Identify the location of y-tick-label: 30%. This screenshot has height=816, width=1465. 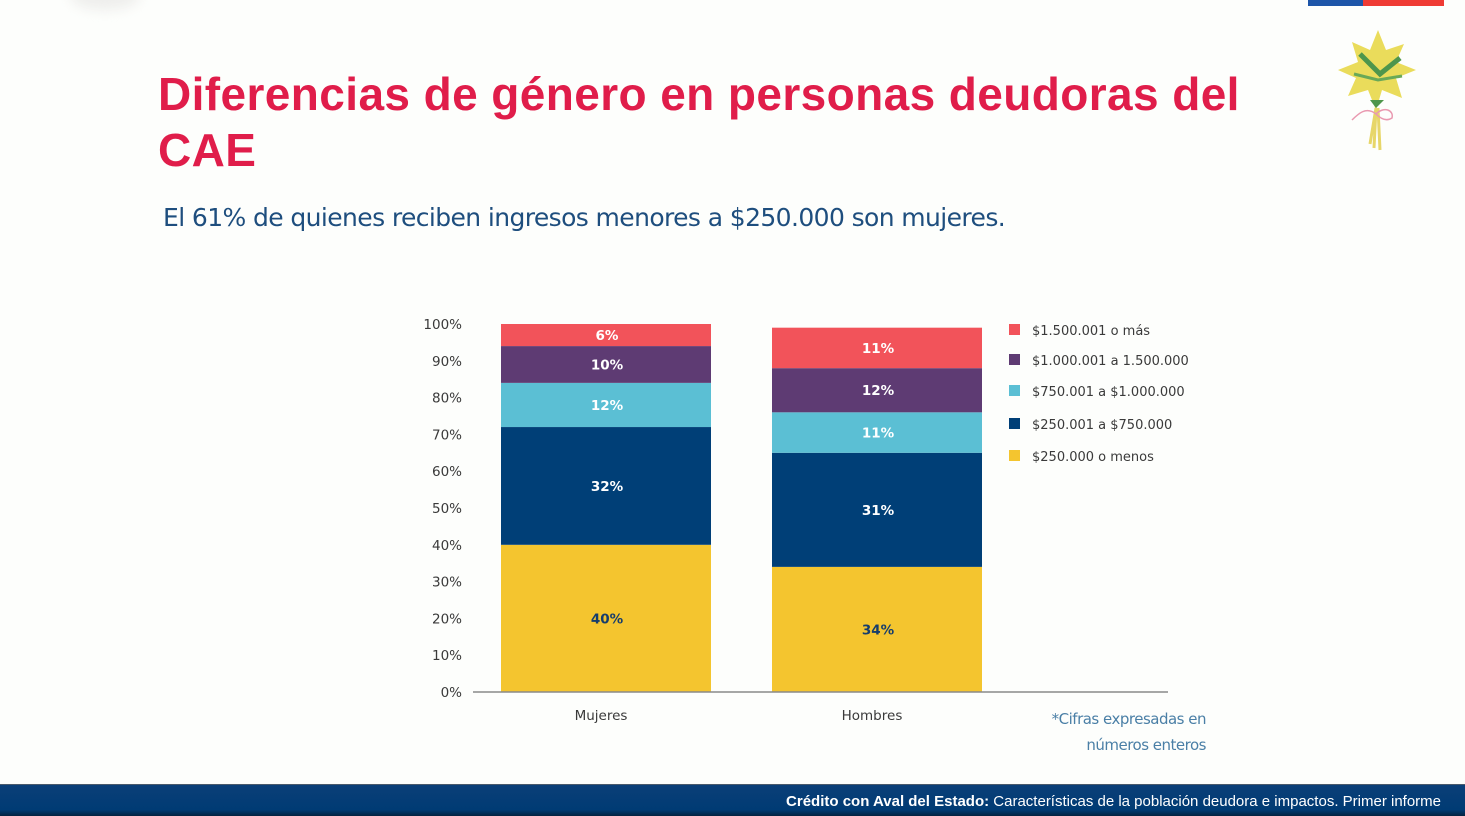
(447, 583).